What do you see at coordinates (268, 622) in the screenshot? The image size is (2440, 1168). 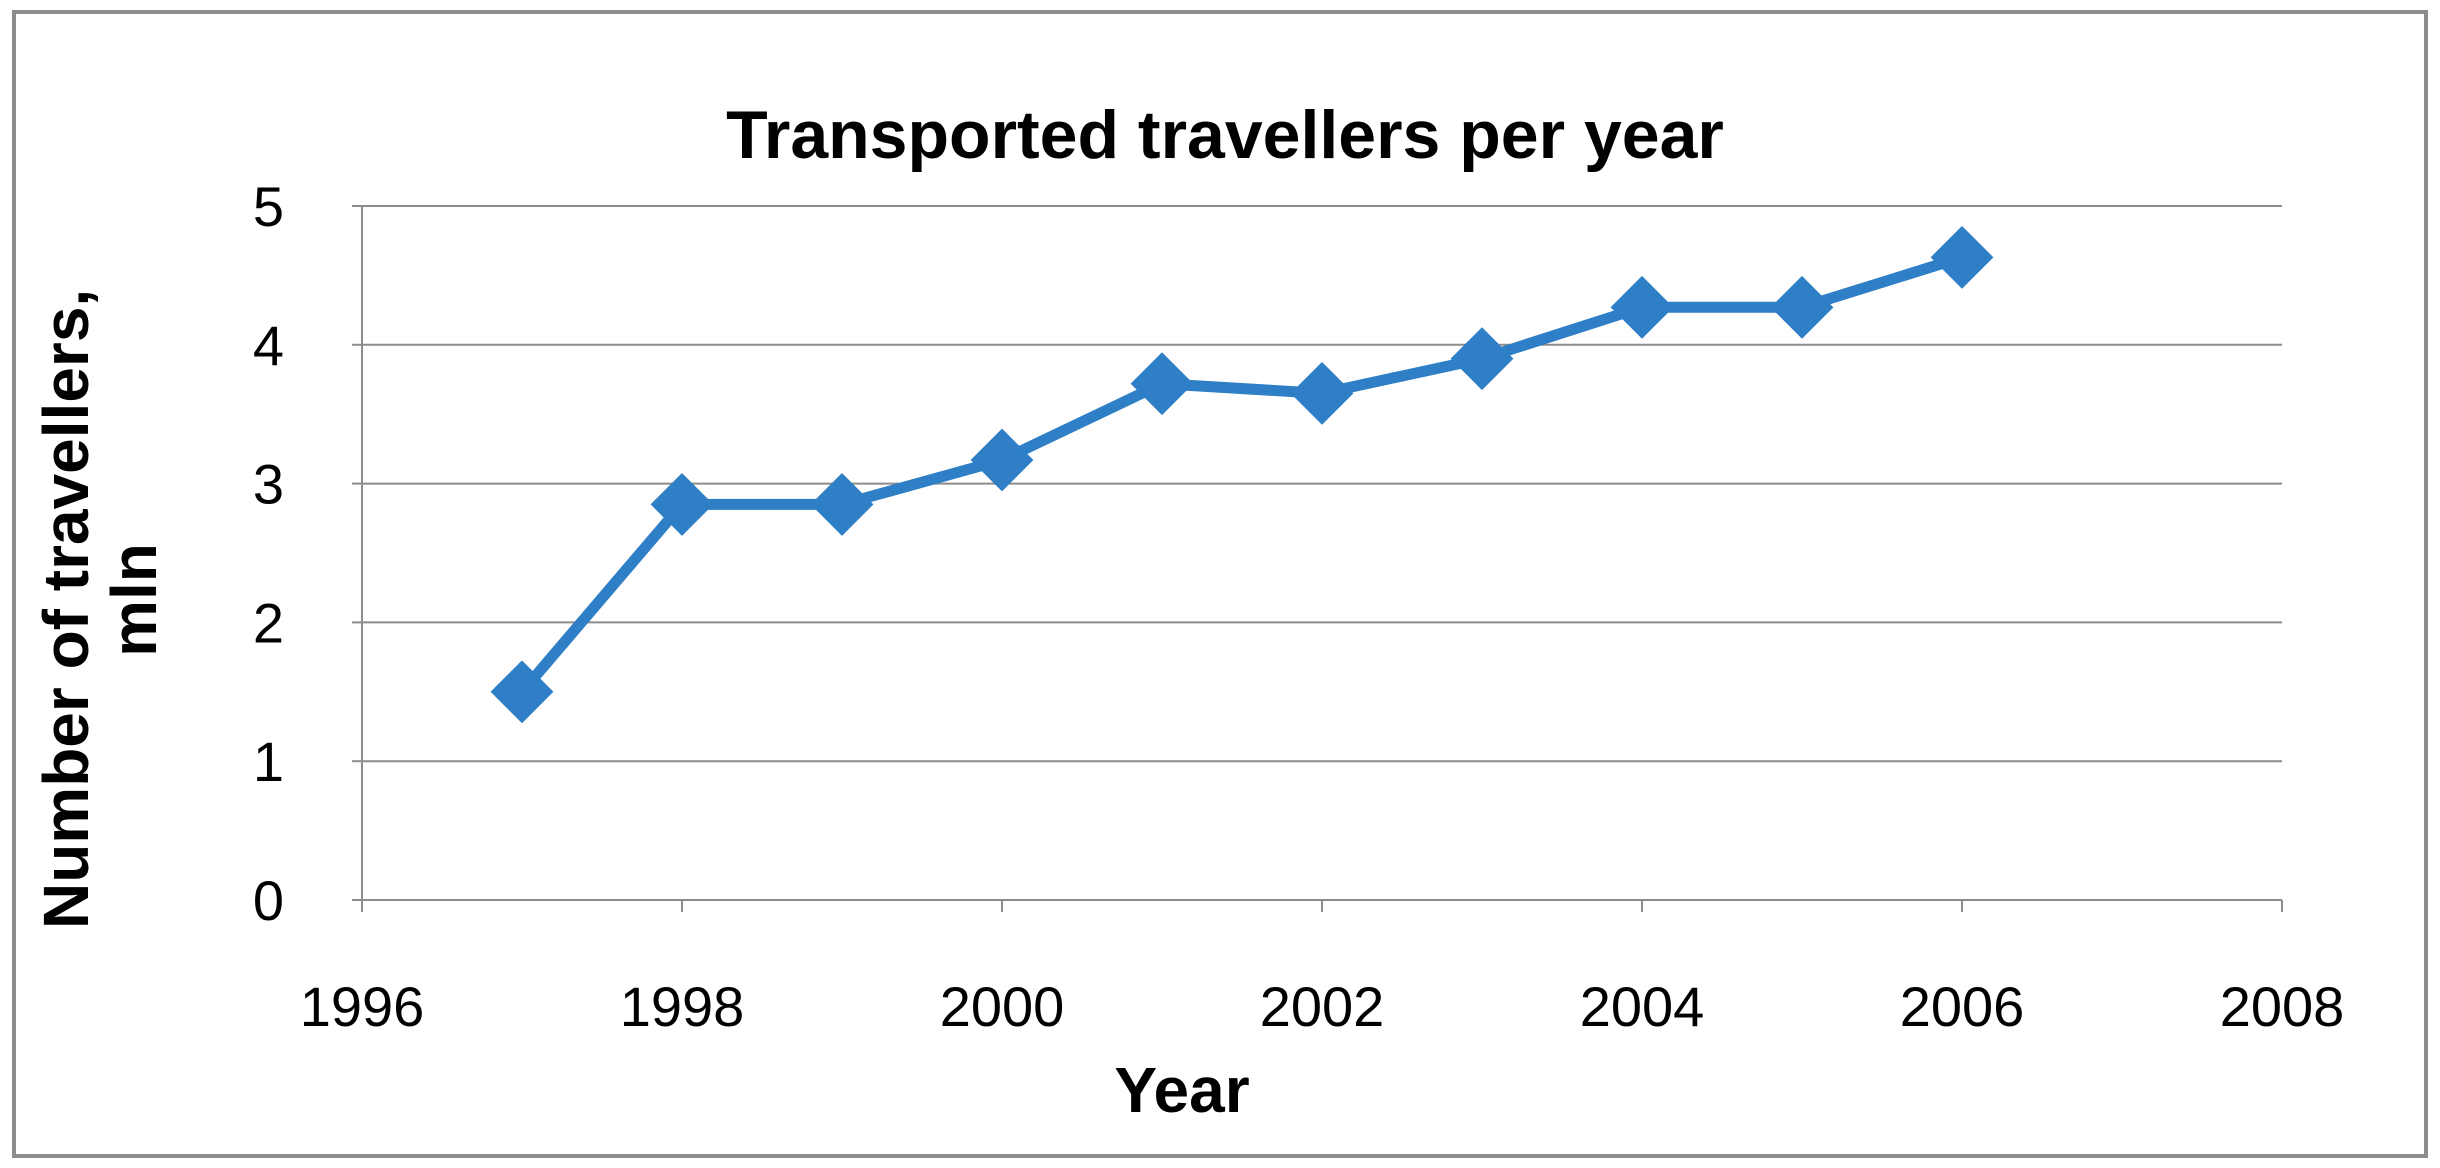 I see `y-tick-label: 2` at bounding box center [268, 622].